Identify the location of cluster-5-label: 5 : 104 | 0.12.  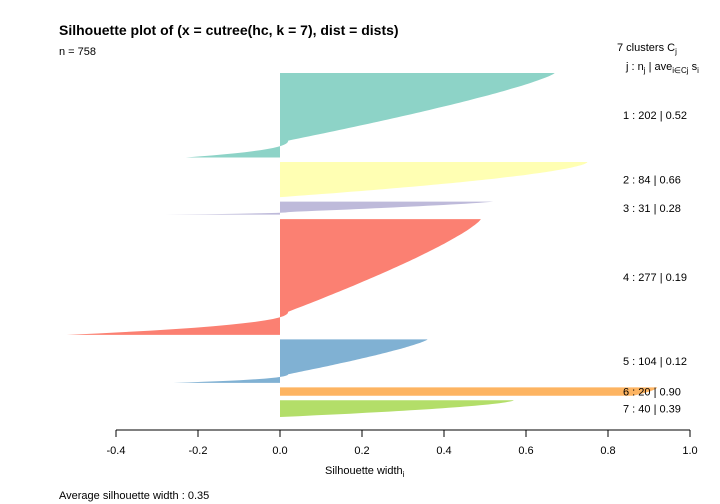
(655, 362).